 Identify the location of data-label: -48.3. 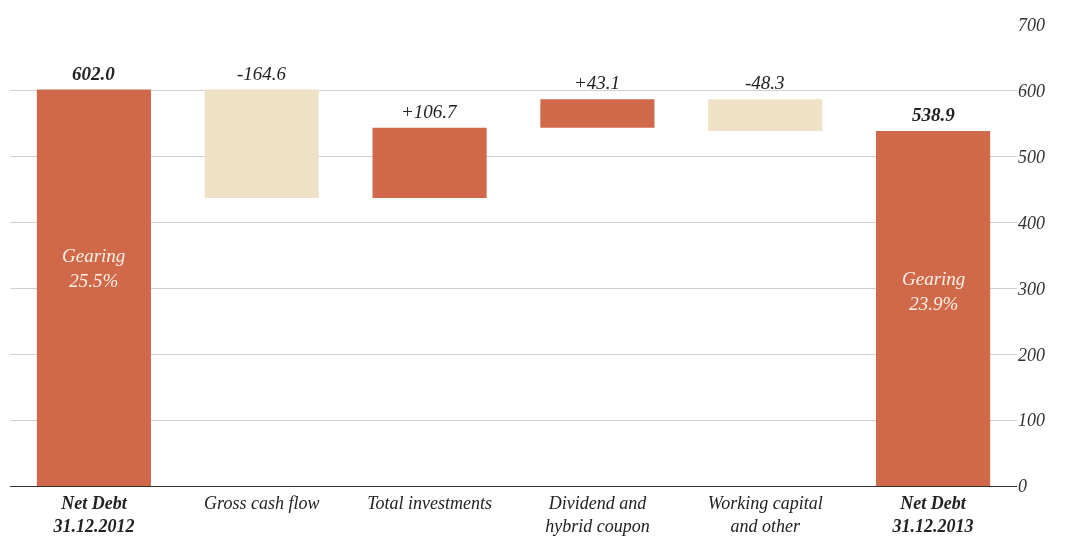
(765, 82).